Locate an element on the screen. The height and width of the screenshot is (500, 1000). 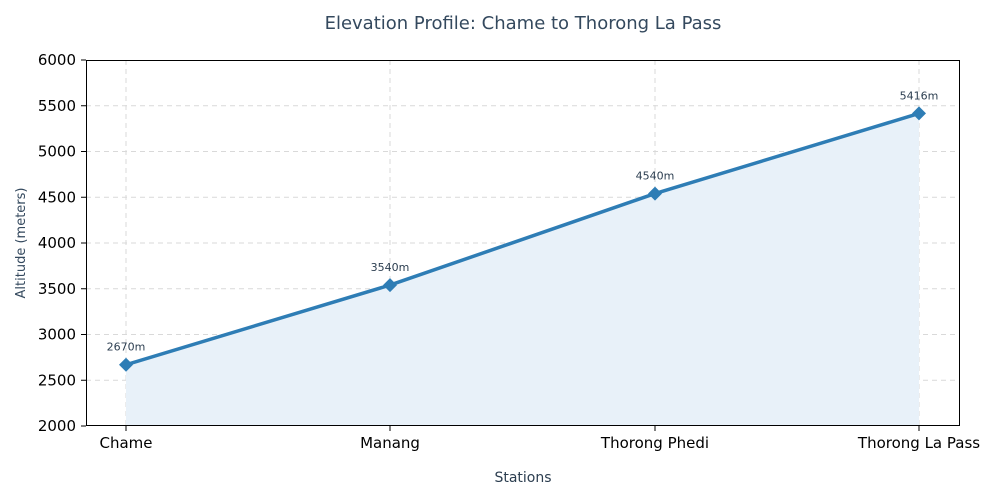
data-label-2: 4540m is located at coordinates (655, 176).